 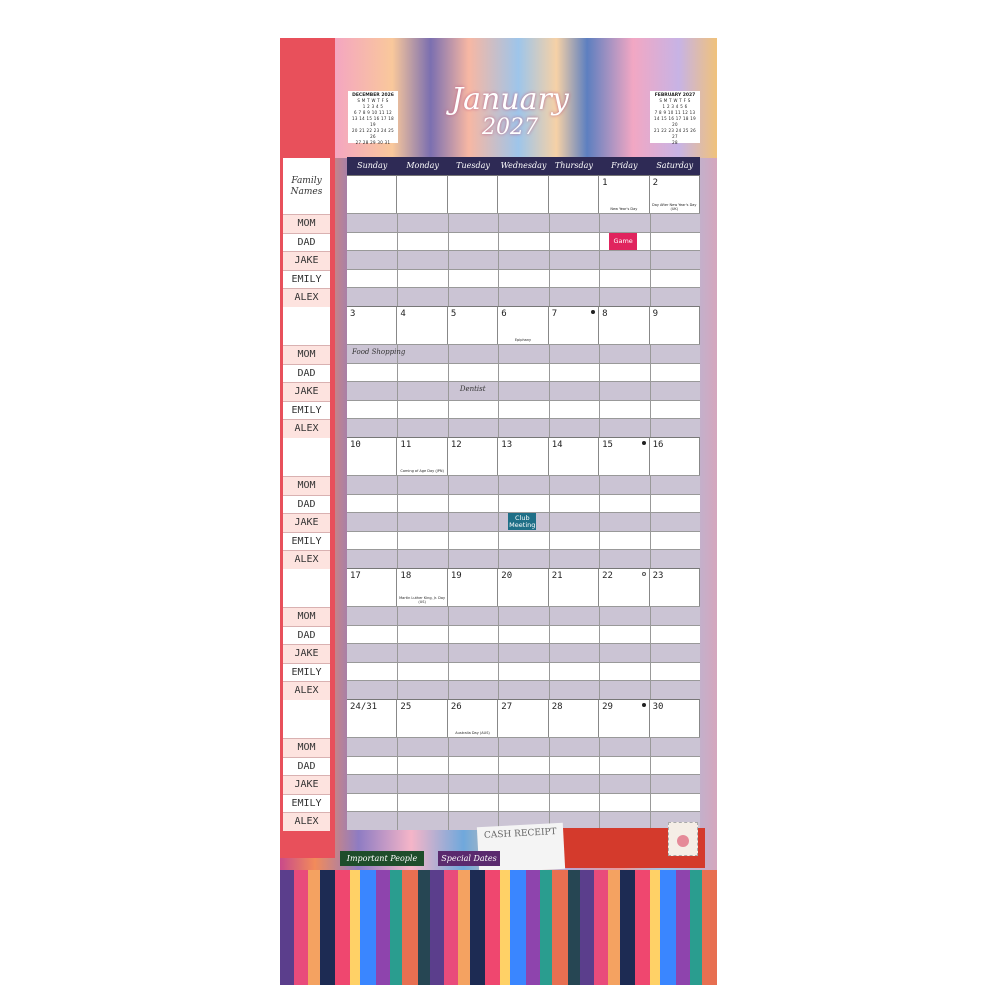 What do you see at coordinates (674, 325) in the screenshot?
I see `day-cell: 9` at bounding box center [674, 325].